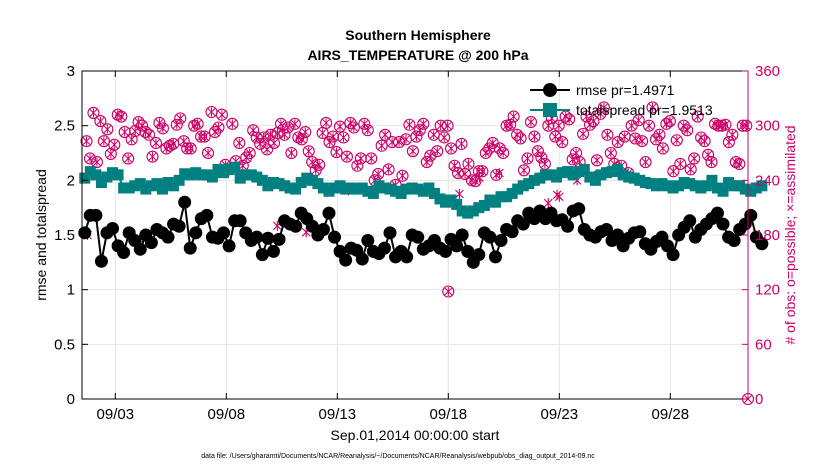 The height and width of the screenshot is (470, 830). I want to click on legend-marker, so click(550, 110).